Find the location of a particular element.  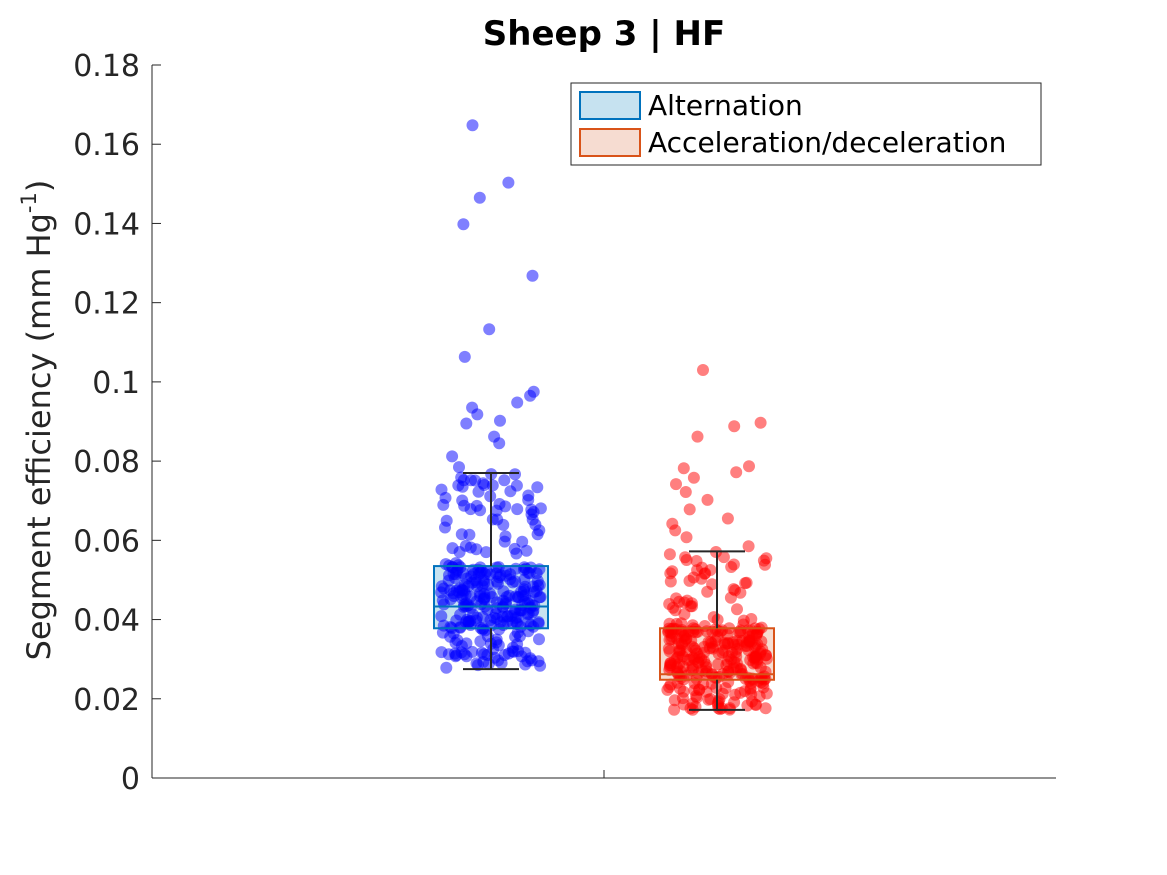

y-tick-label: 0.12 is located at coordinates (106, 304).